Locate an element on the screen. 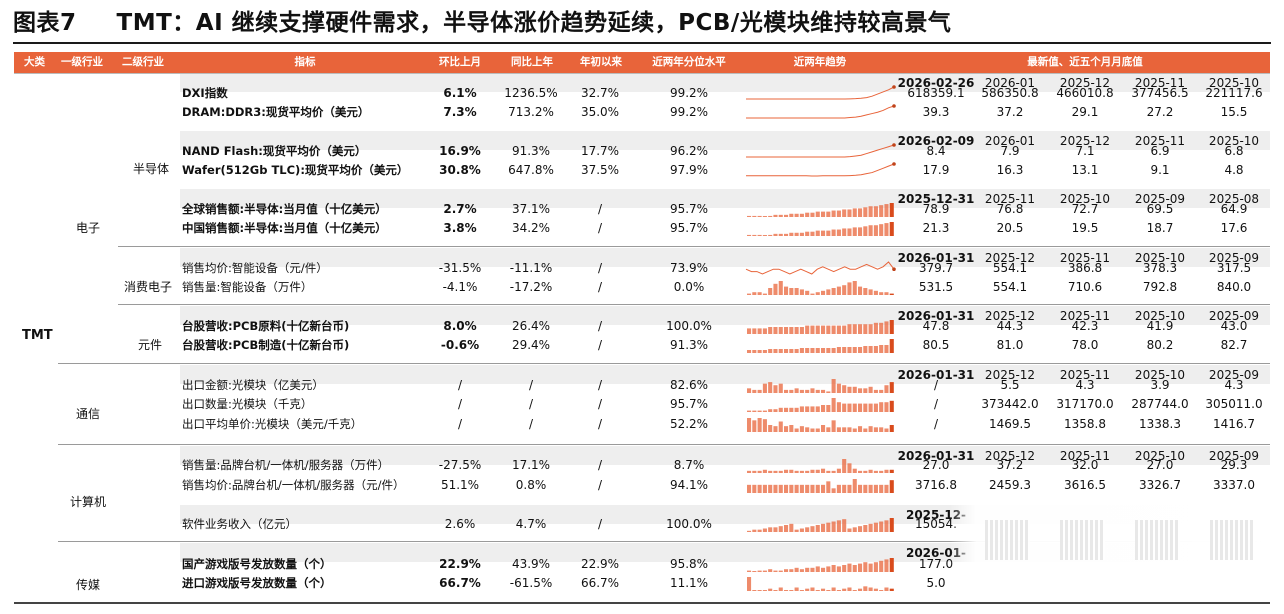 The height and width of the screenshot is (614, 1284). date-month: 2025-11 is located at coordinates (1010, 199).